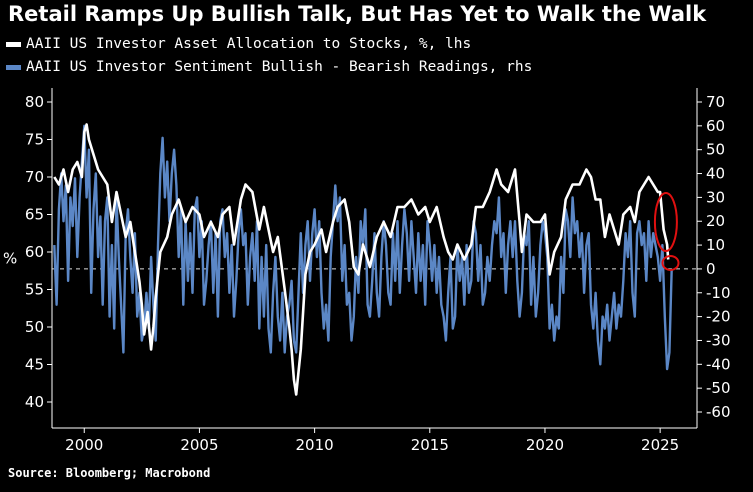  I want to click on x-tick-label: 2015, so click(430, 445).